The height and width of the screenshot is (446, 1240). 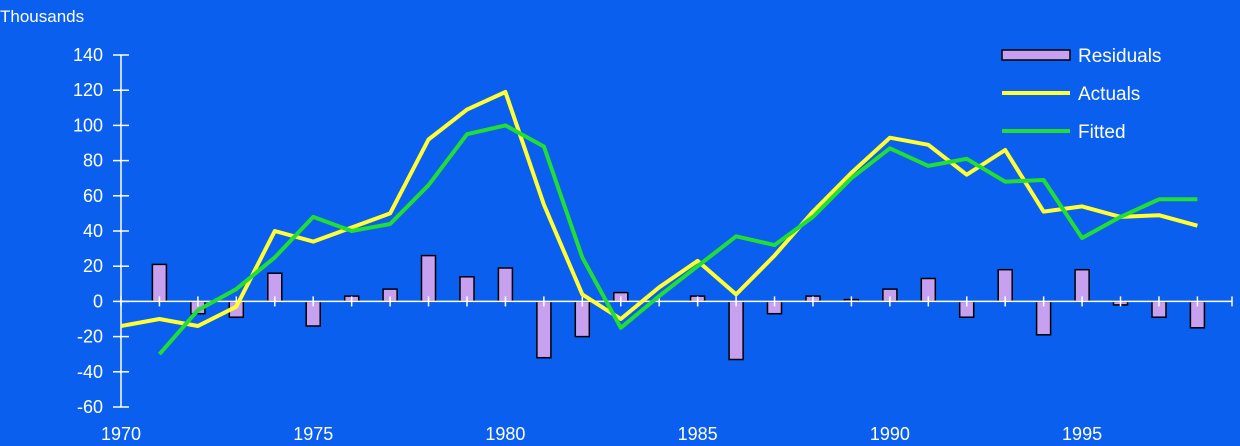 What do you see at coordinates (890, 434) in the screenshot?
I see `x-tick-label: 1990` at bounding box center [890, 434].